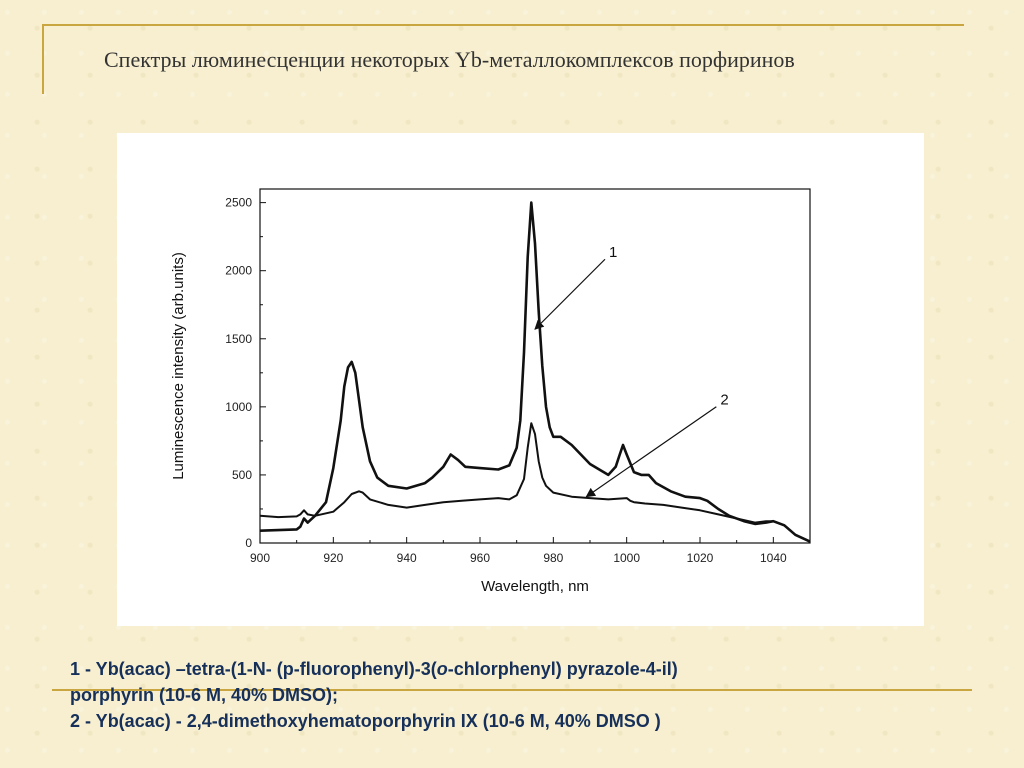 This screenshot has height=768, width=1024. Describe the element at coordinates (773, 558) in the screenshot. I see `x-tick-label: 1040` at that location.